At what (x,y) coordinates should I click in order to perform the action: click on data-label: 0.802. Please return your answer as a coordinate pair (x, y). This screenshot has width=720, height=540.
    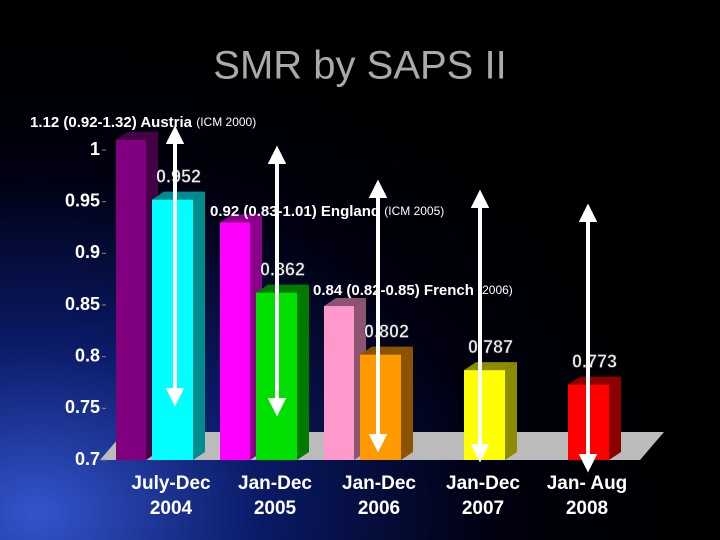
    Looking at the image, I should click on (386, 331).